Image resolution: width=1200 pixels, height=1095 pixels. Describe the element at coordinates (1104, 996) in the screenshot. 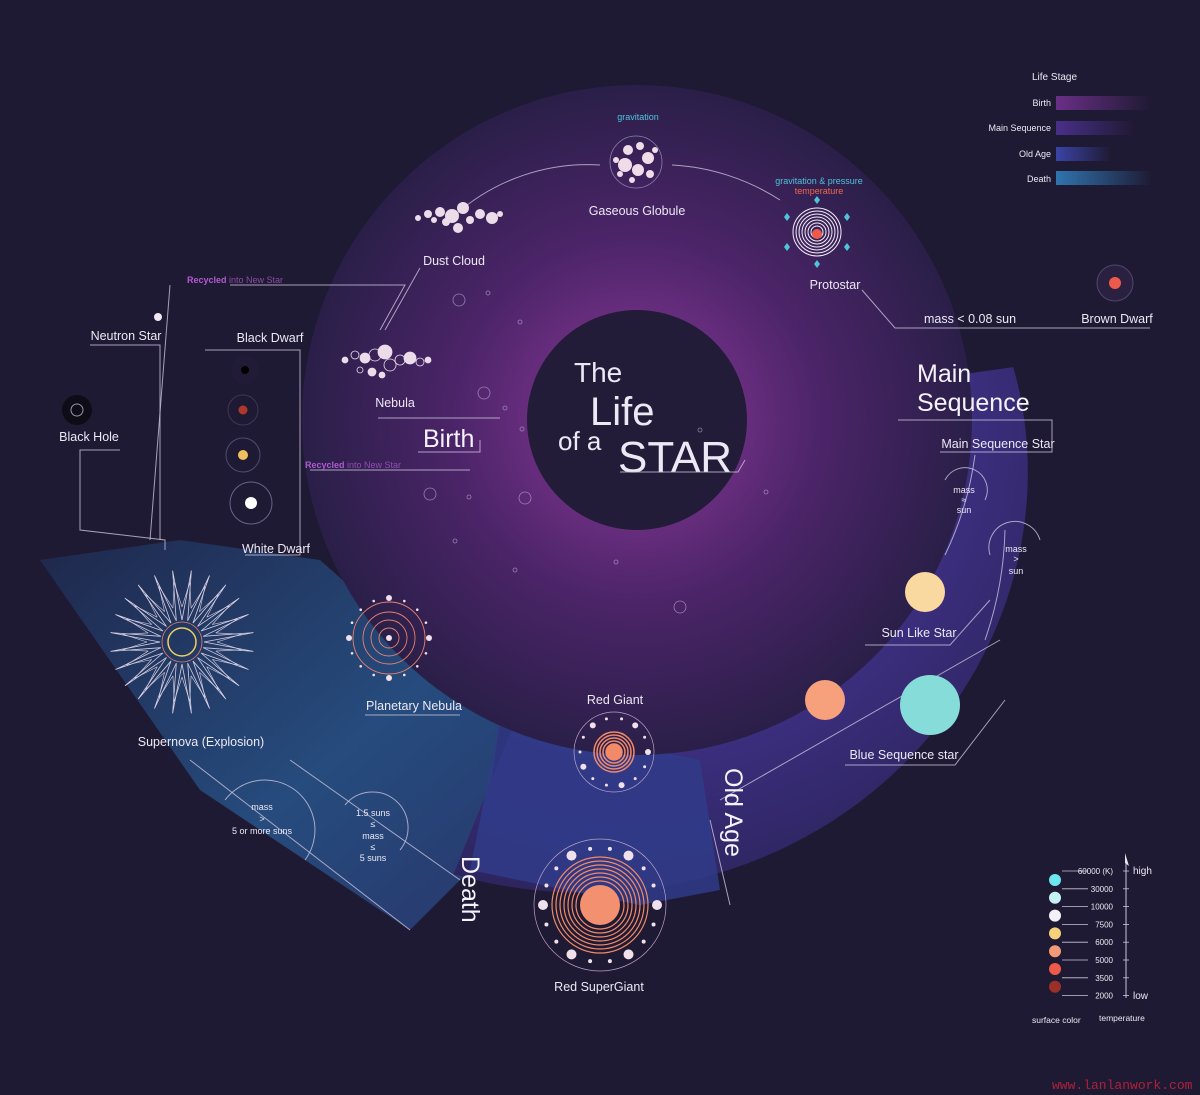

I see `temp-tick-label: 2000` at that location.